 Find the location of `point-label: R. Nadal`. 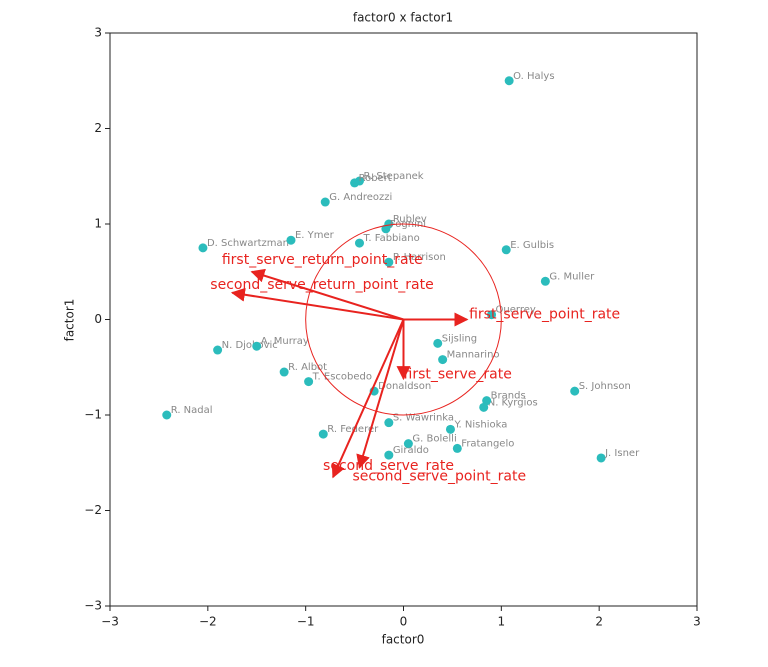

point-label: R. Nadal is located at coordinates (192, 410).